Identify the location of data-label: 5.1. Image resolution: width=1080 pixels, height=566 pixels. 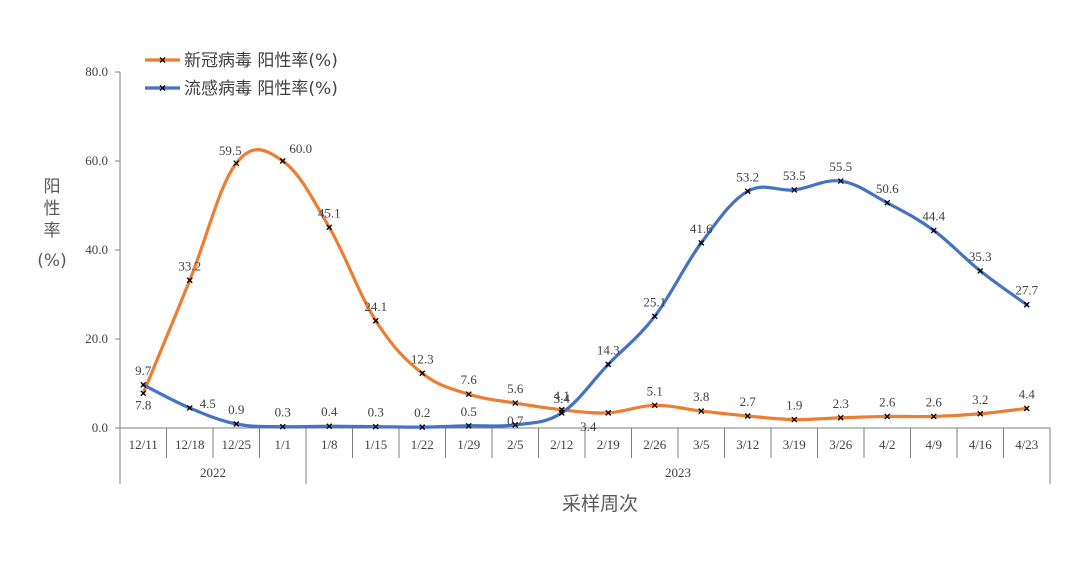
(655, 390).